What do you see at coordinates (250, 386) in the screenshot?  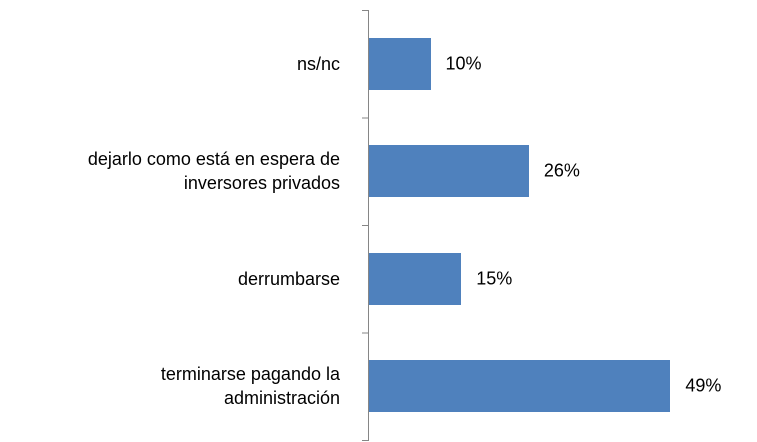 I see `category-label: terminarse pagando la administración` at bounding box center [250, 386].